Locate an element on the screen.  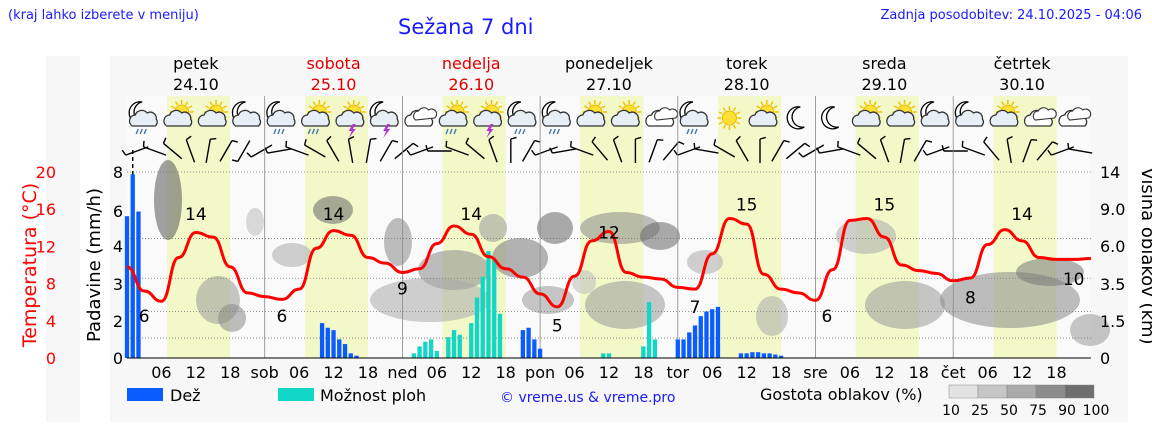
precipitation-tick-label: 3 is located at coordinates (118, 284).